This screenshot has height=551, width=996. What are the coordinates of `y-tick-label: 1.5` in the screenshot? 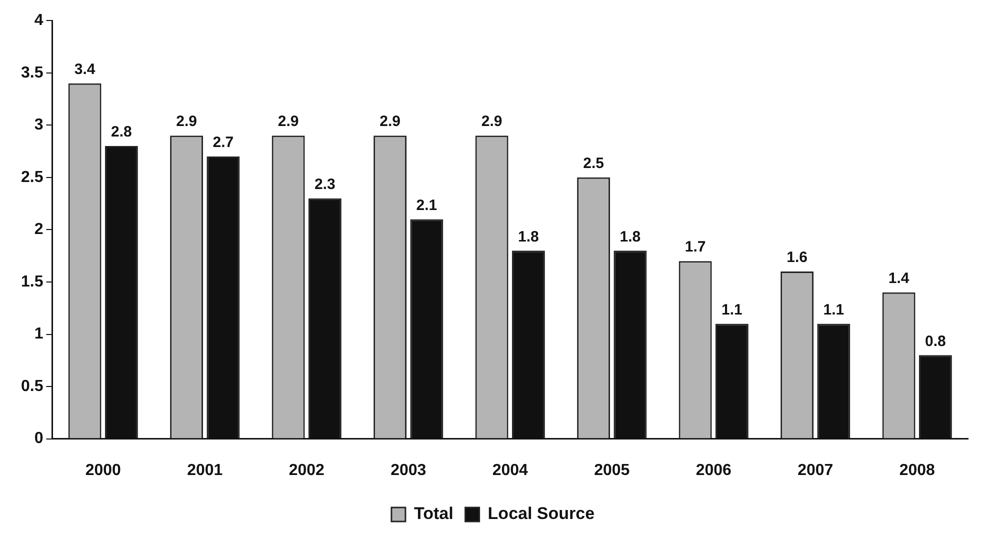 It's located at (32, 281).